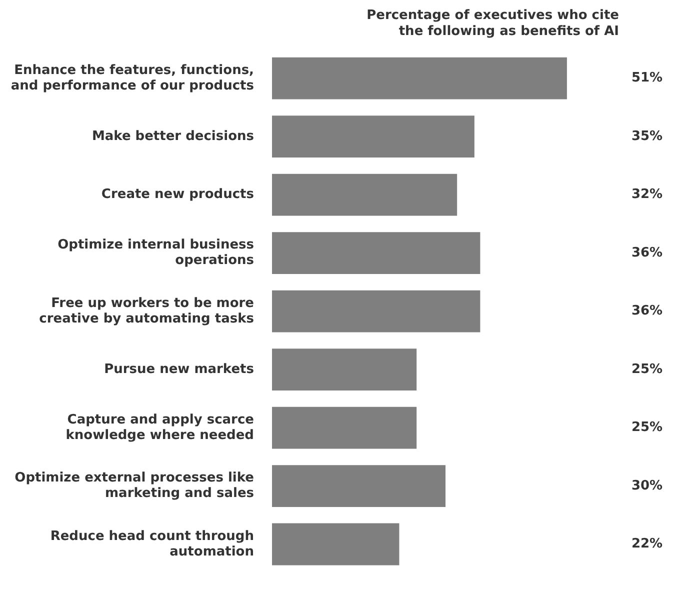 The image size is (675, 599). Describe the element at coordinates (493, 23) in the screenshot. I see `chart-title: Percentage of executives who cite the following as benefits of AI` at that location.